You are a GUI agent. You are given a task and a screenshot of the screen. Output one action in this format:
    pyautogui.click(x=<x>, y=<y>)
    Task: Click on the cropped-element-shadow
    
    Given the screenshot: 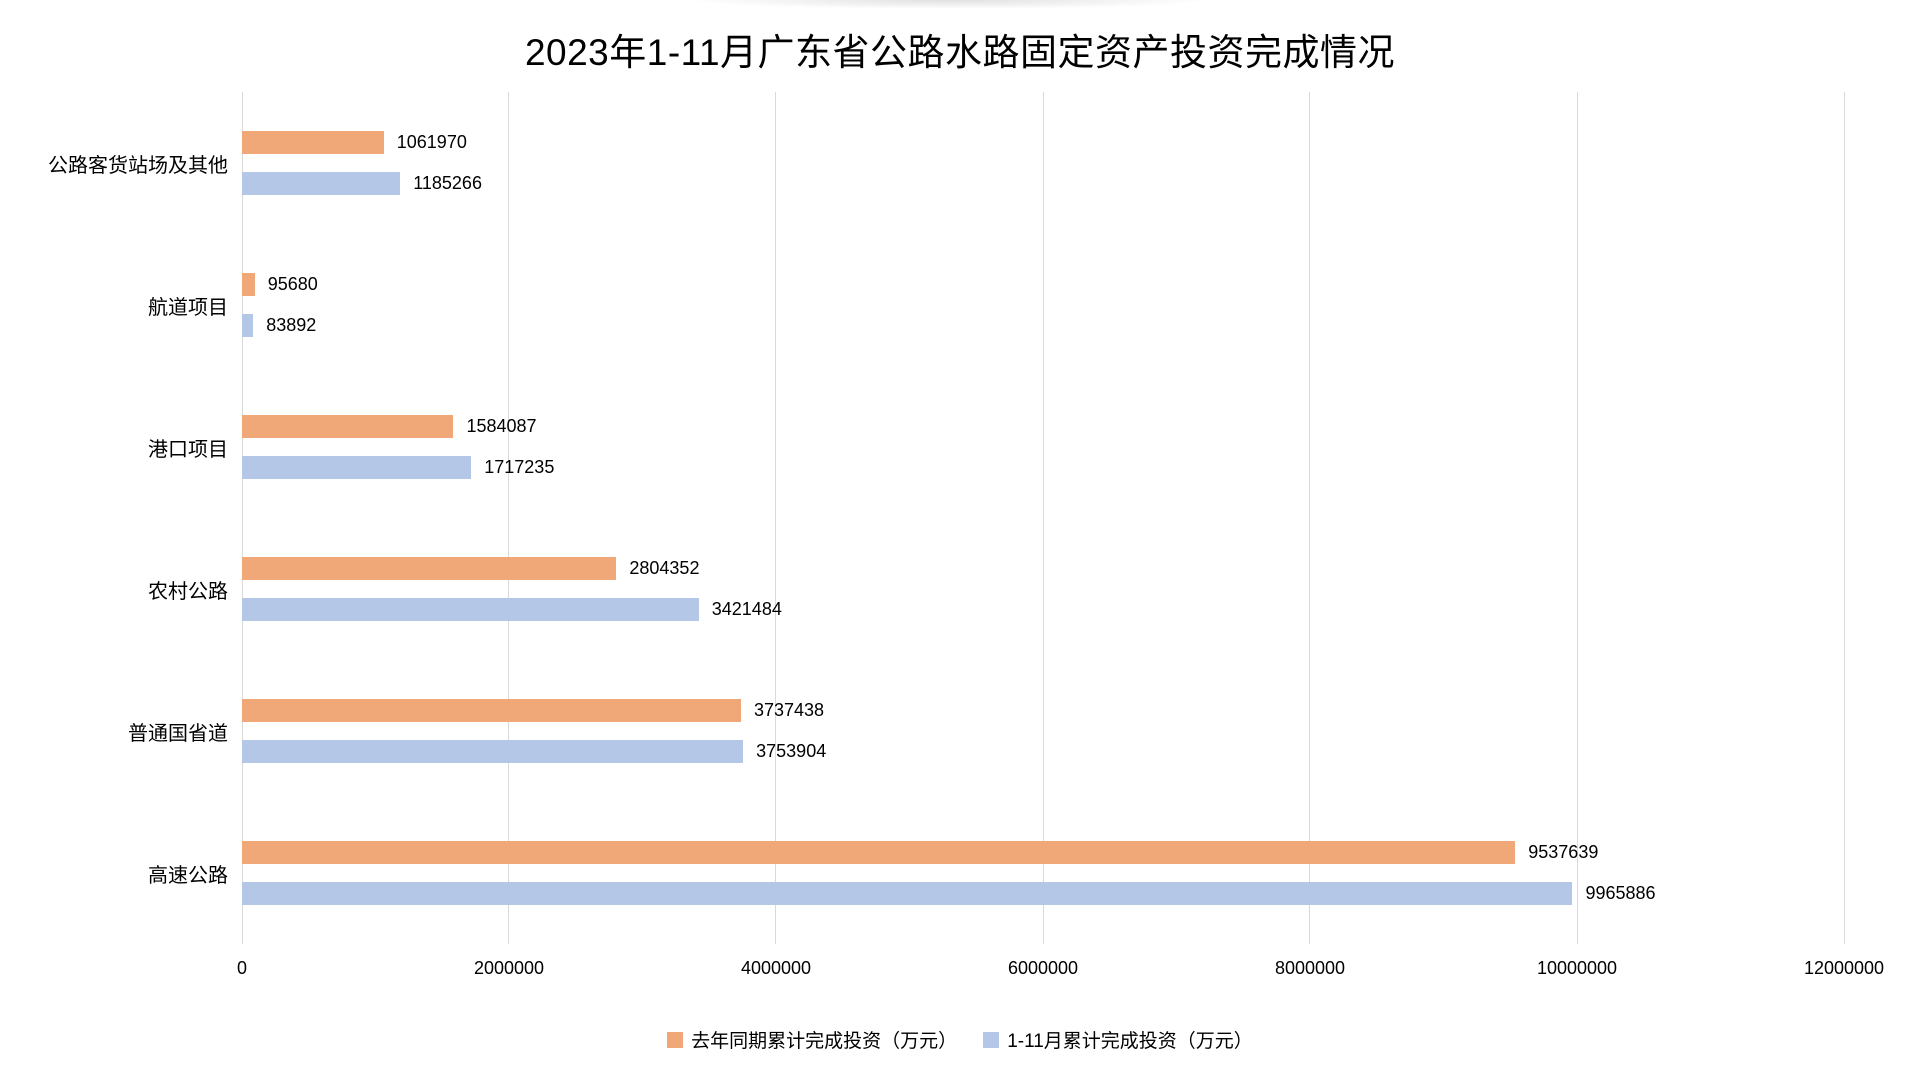 What is the action you would take?
    pyautogui.click(x=950, y=4)
    